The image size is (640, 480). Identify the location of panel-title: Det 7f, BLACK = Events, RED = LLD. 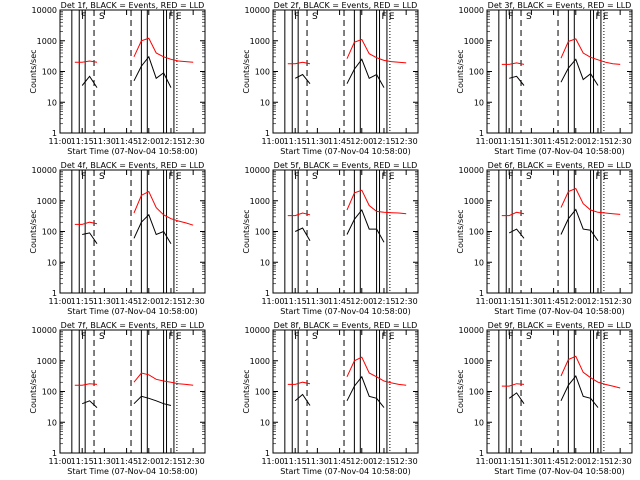
(133, 325).